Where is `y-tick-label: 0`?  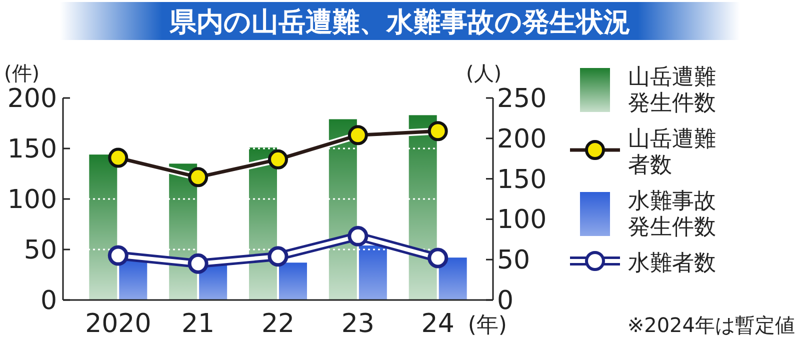
y-tick-label: 0 is located at coordinates (48, 301).